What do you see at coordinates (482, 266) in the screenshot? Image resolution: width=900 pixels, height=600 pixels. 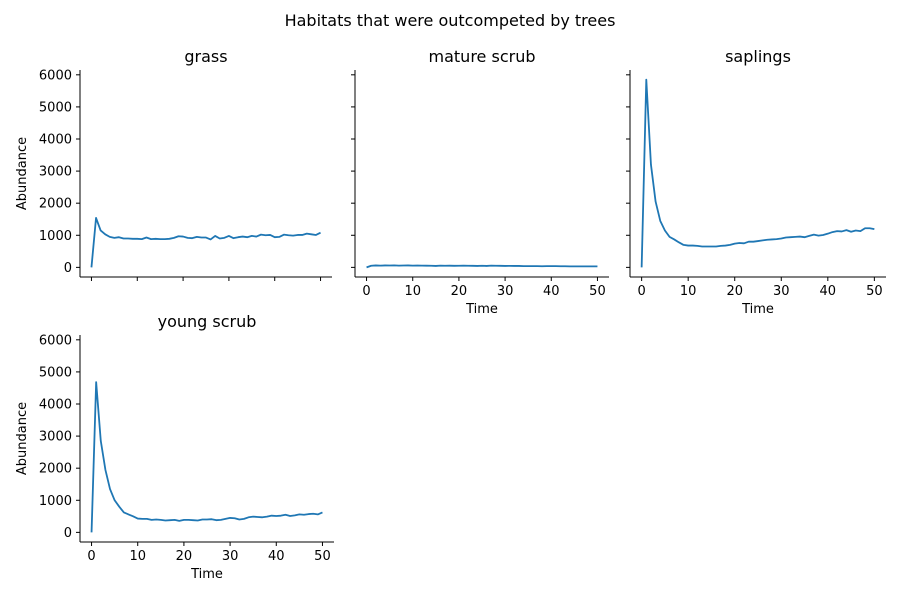 I see `series-line-mature-scrub` at bounding box center [482, 266].